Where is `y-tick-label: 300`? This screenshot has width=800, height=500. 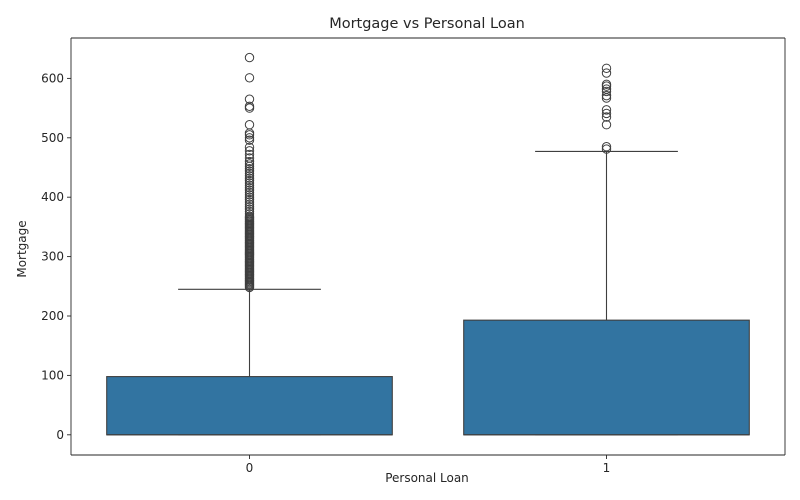 y-tick-label: 300 is located at coordinates (52, 257).